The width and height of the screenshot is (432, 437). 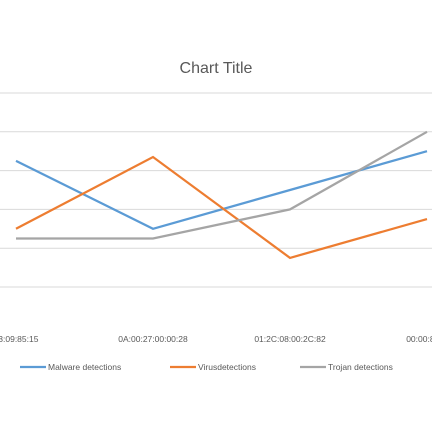 I want to click on chart-title: Chart Title, so click(x=216, y=68).